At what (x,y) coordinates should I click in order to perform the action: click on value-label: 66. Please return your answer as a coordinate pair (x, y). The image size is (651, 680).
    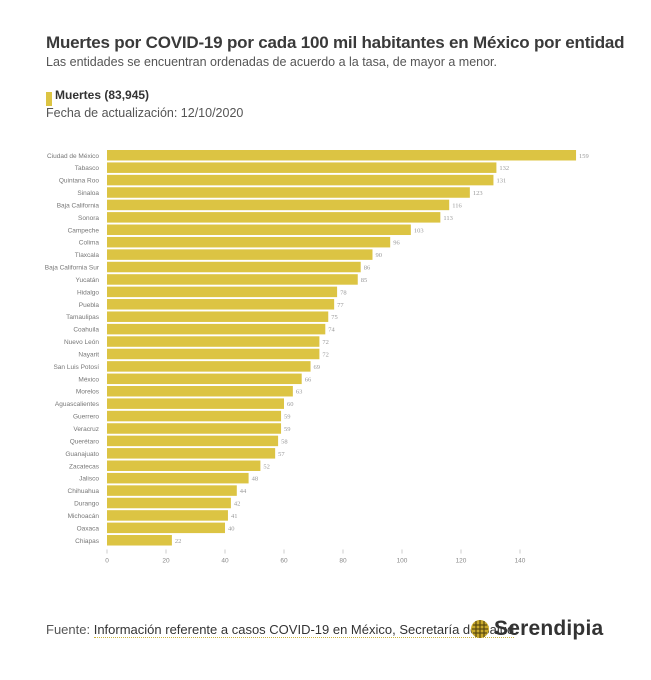
    Looking at the image, I should click on (308, 379).